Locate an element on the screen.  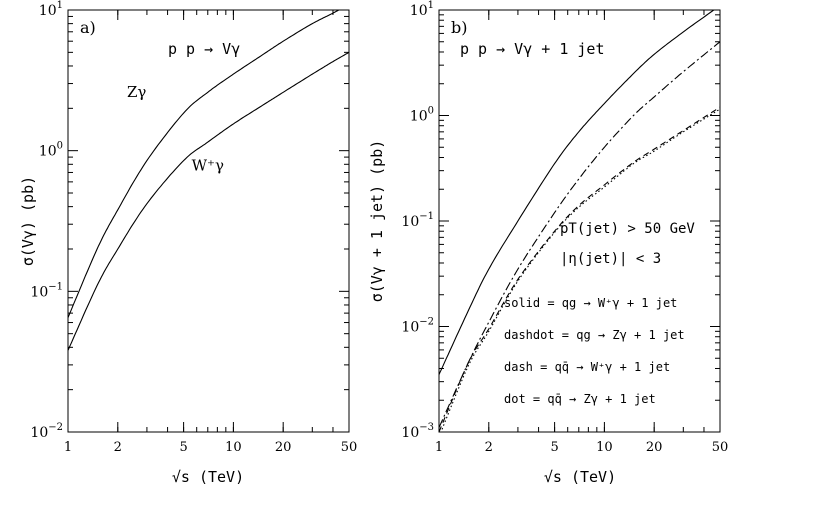
panel-a-annotation: p p → Vγ is located at coordinates (204, 49).